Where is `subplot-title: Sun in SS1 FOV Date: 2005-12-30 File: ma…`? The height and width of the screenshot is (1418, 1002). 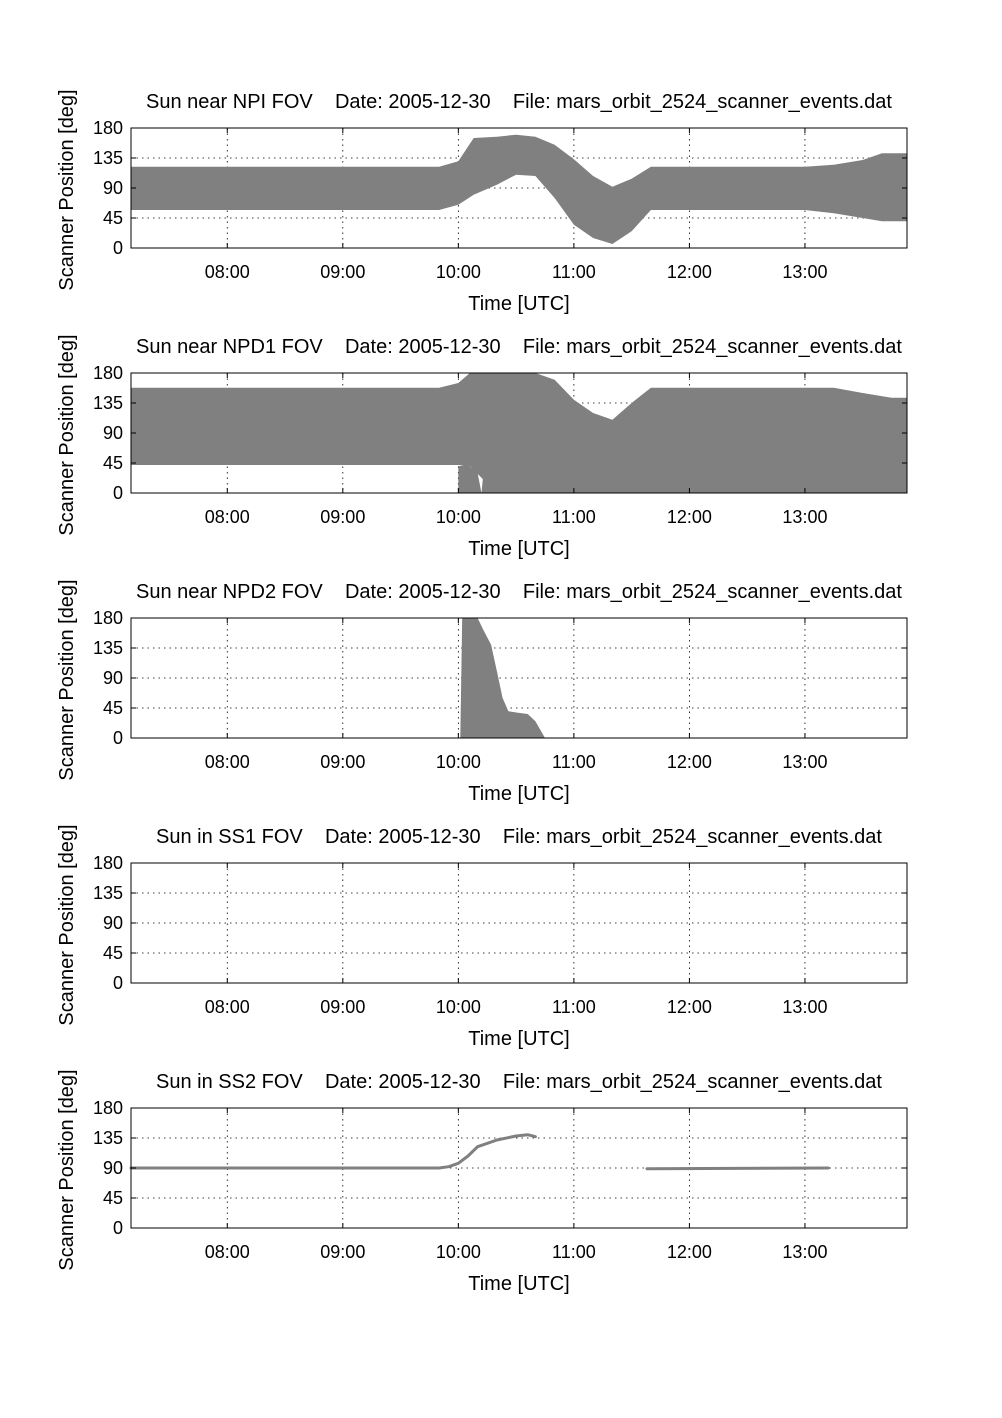 subplot-title: Sun in SS1 FOV Date: 2005-12-30 File: ma… is located at coordinates (519, 837).